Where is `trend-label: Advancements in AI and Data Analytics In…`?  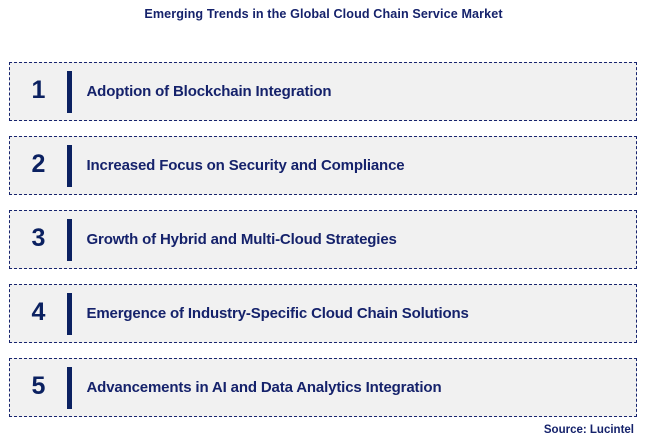
trend-label: Advancements in AI and Data Analytics In… is located at coordinates (264, 387).